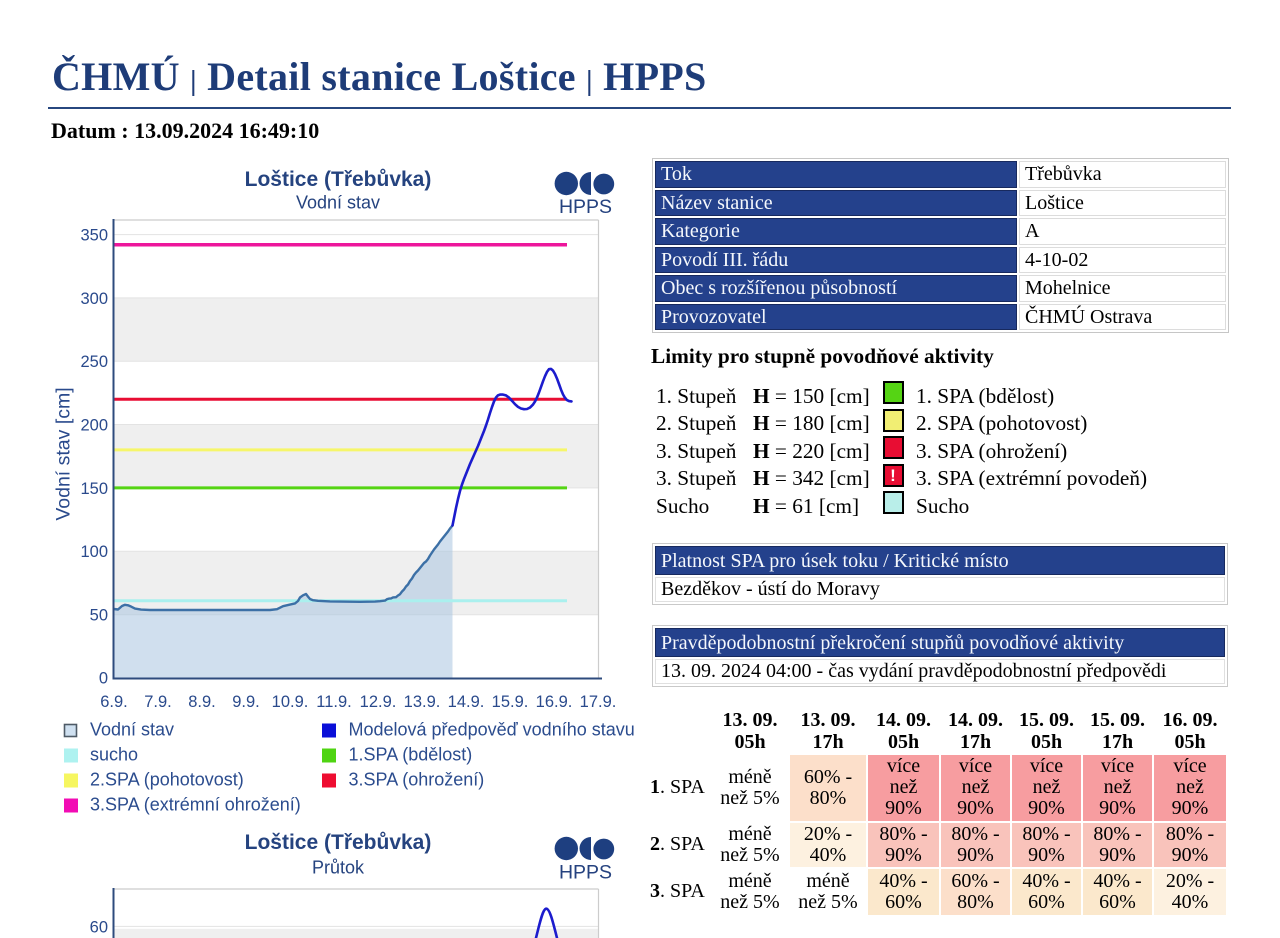  What do you see at coordinates (94, 236) in the screenshot?
I see `svg-text: 350` at bounding box center [94, 236].